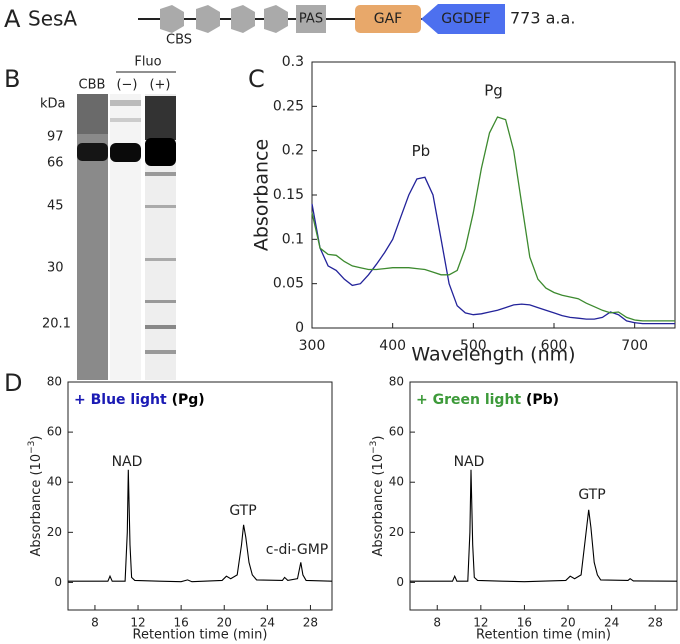  Describe the element at coordinates (542, 400) in the screenshot. I see `sample: (Pb)` at that location.